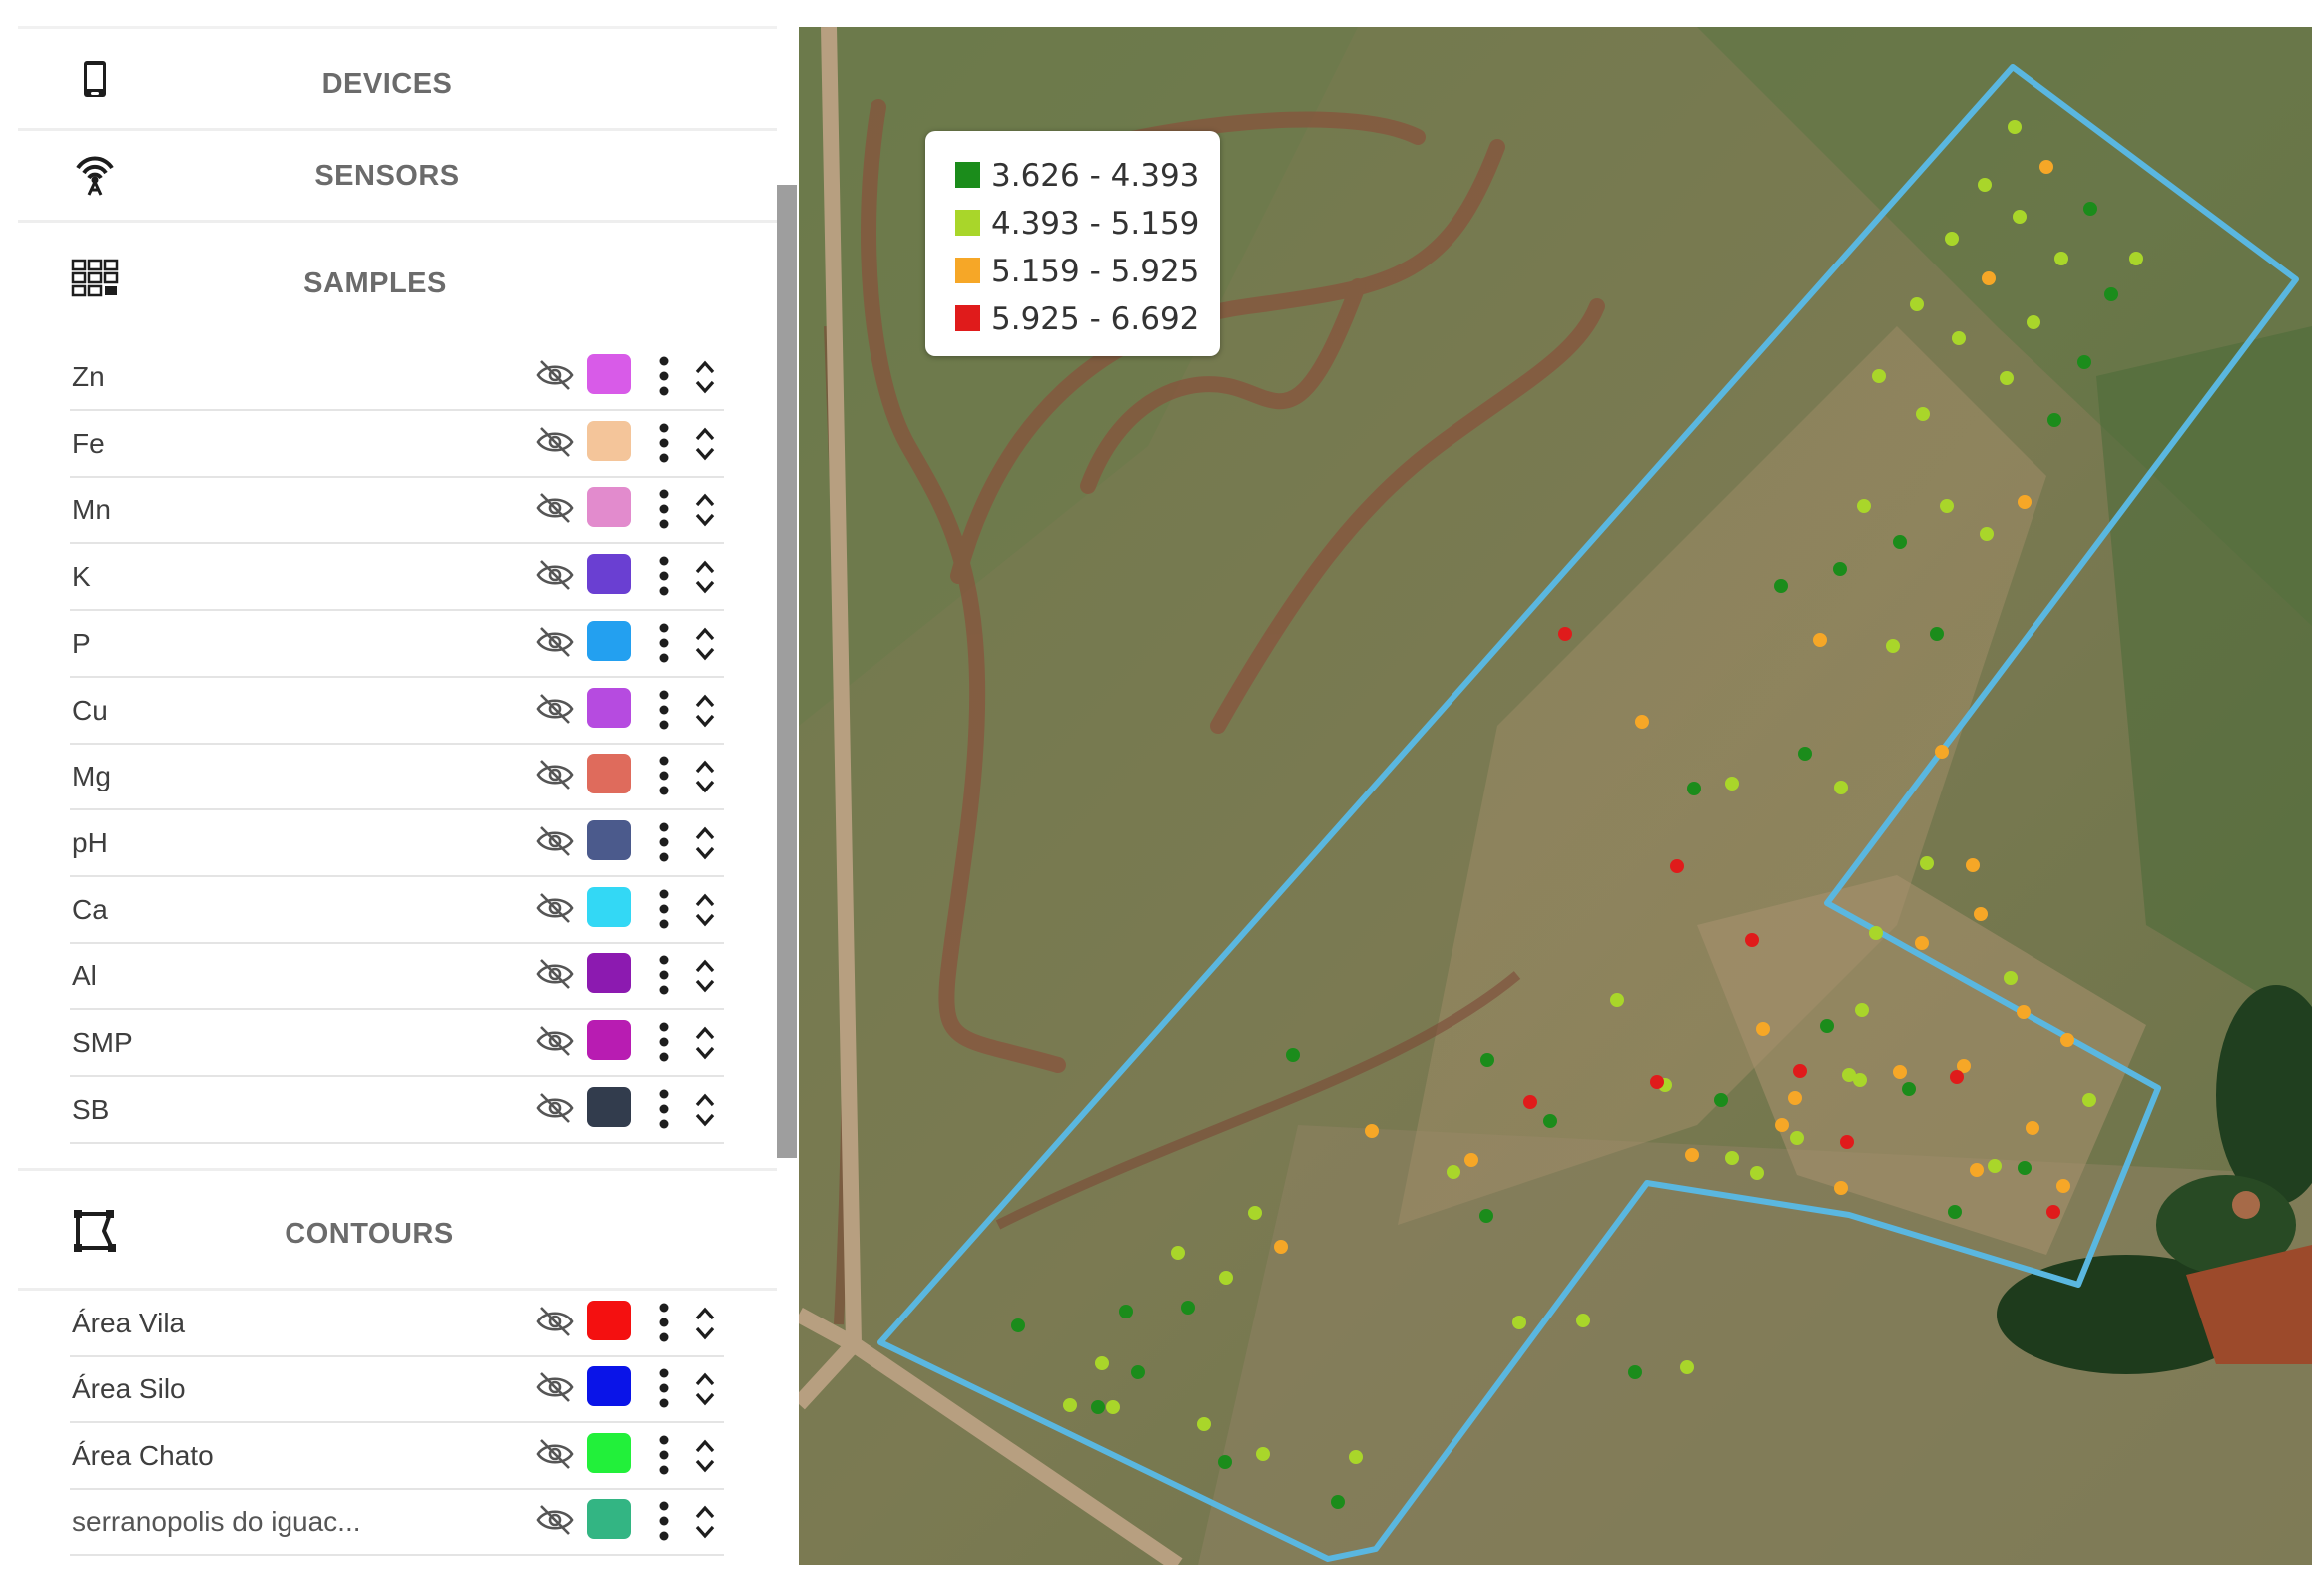 Image resolution: width=2324 pixels, height=1582 pixels. I want to click on samples-row: K, so click(397, 577).